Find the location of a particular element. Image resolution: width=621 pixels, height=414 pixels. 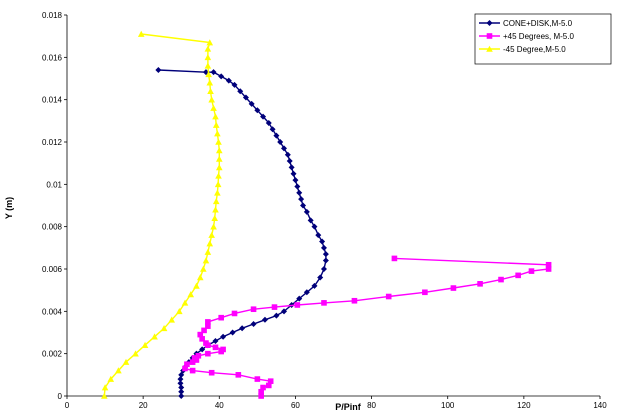

legend-label: -45 Degree,M-5.0 is located at coordinates (534, 49).